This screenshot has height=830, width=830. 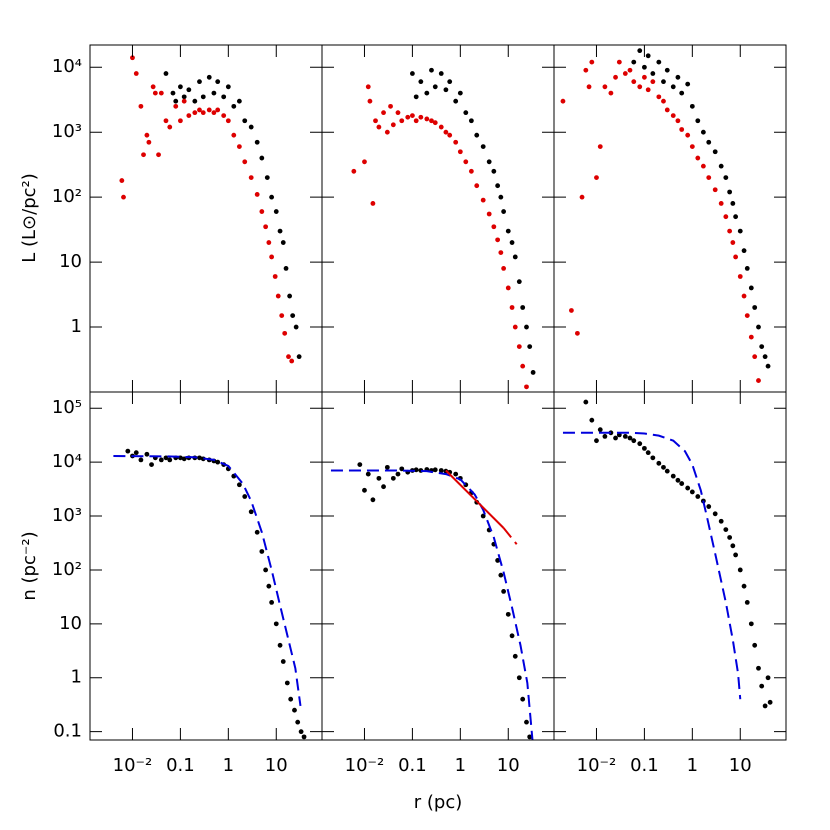 I want to click on y-tick-label: 10, so click(x=70, y=261).